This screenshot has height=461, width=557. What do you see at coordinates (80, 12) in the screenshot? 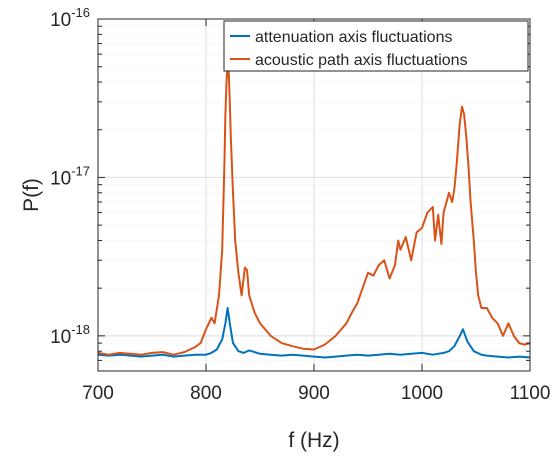
I see `y-tick-exponent: -16` at bounding box center [80, 12].